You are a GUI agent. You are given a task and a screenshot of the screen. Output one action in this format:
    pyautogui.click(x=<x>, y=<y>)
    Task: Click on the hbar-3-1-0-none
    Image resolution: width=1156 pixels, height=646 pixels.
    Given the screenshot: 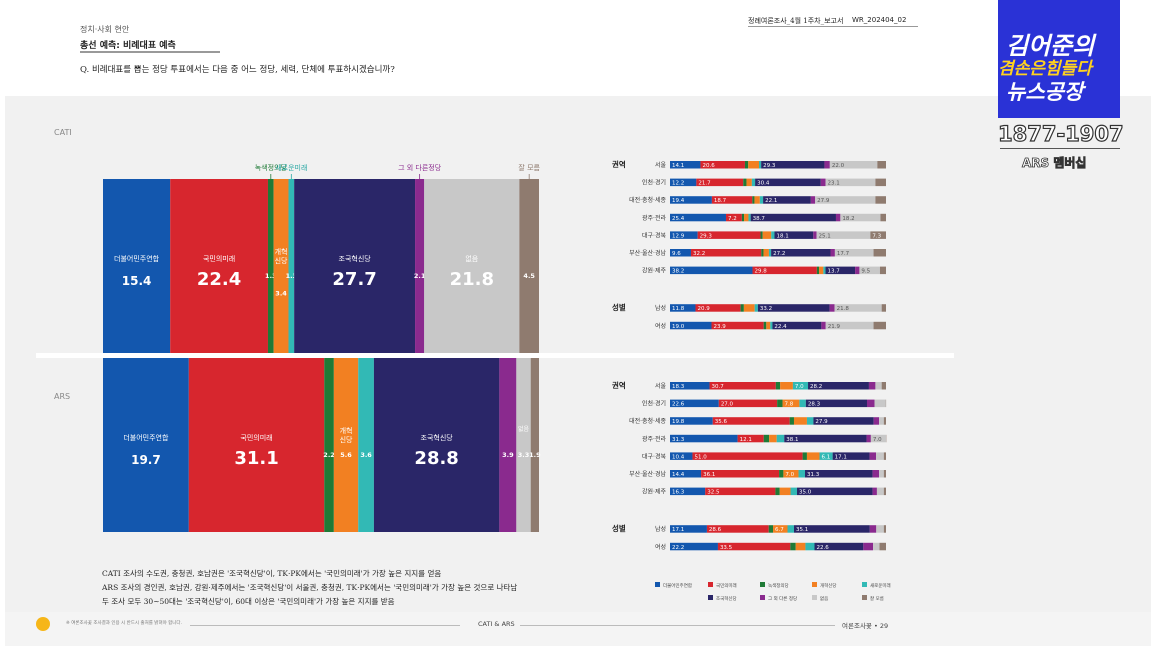 What is the action you would take?
    pyautogui.click(x=880, y=529)
    